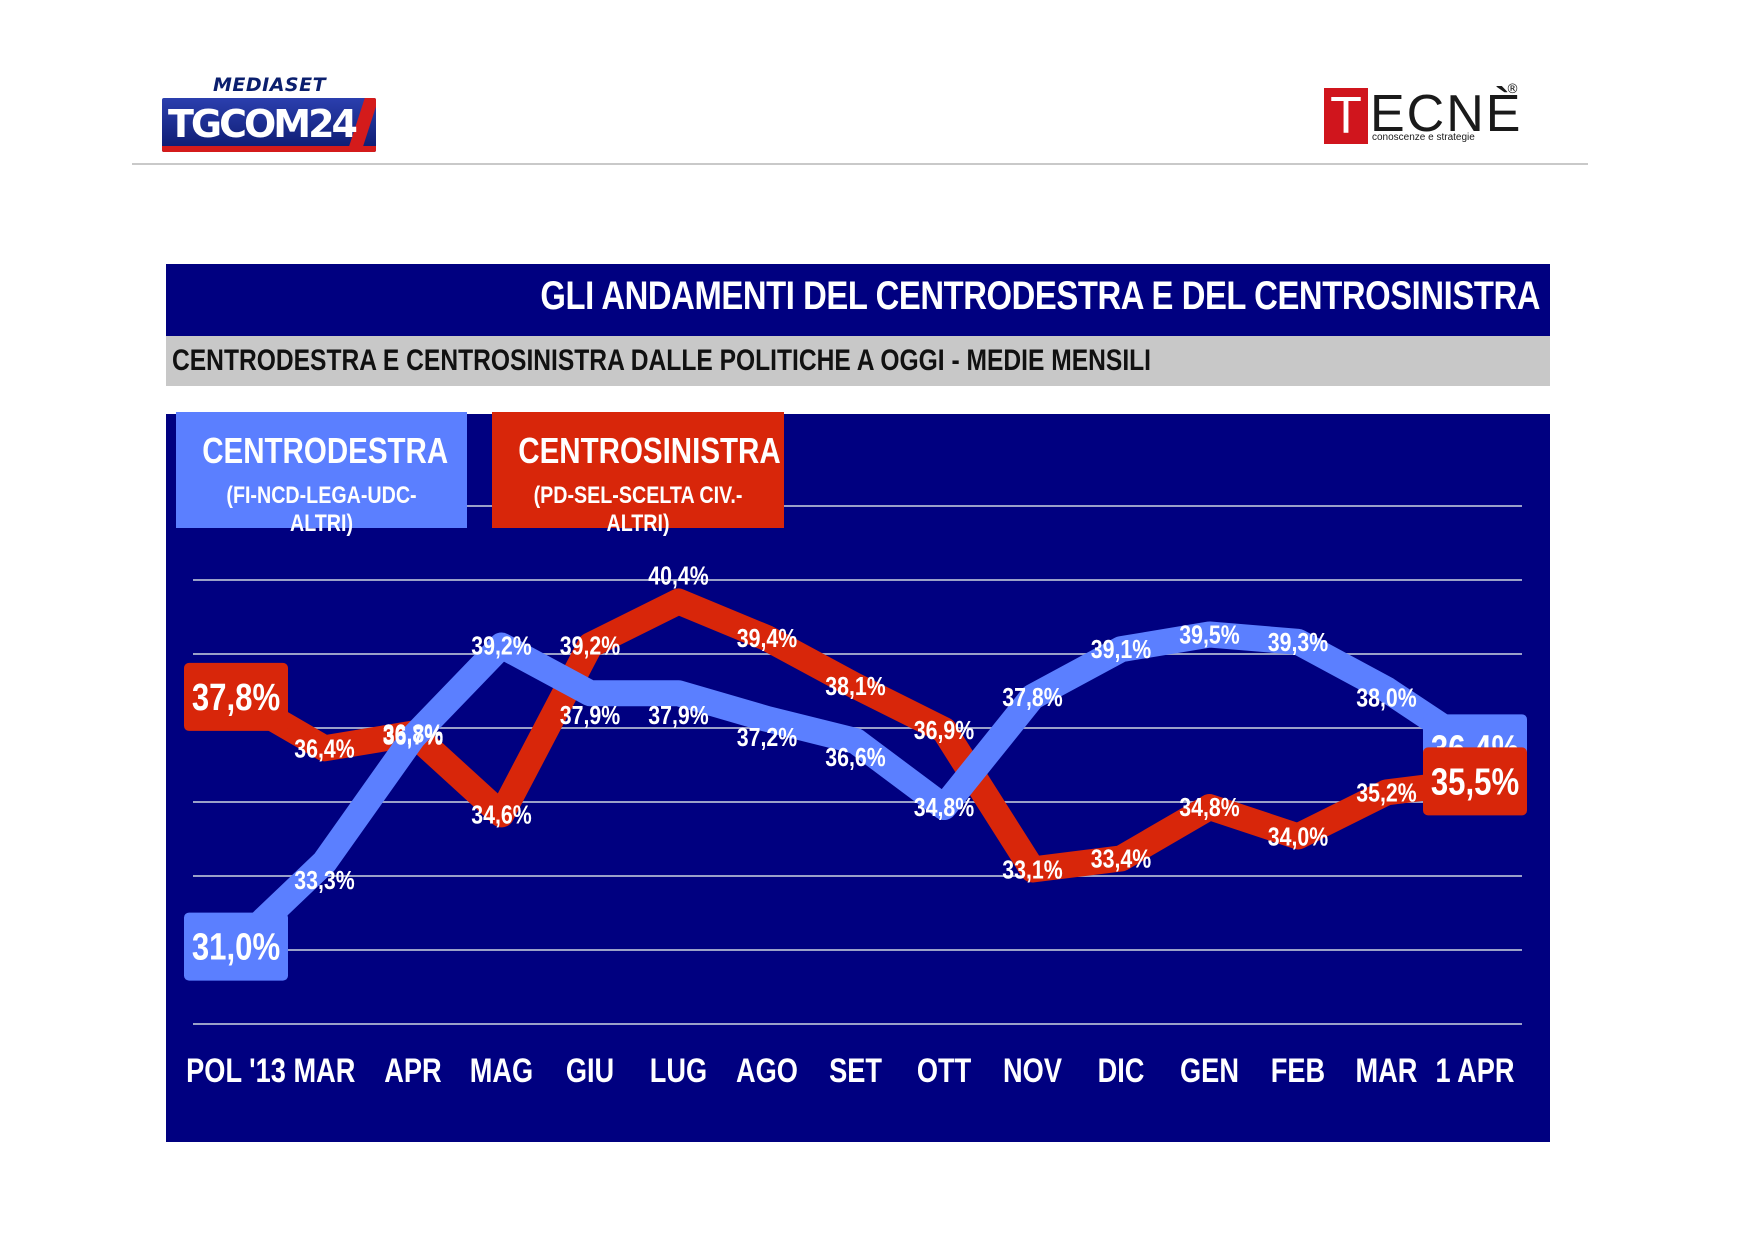 The height and width of the screenshot is (1239, 1754). I want to click on data-label: 31,0%, so click(236, 948).